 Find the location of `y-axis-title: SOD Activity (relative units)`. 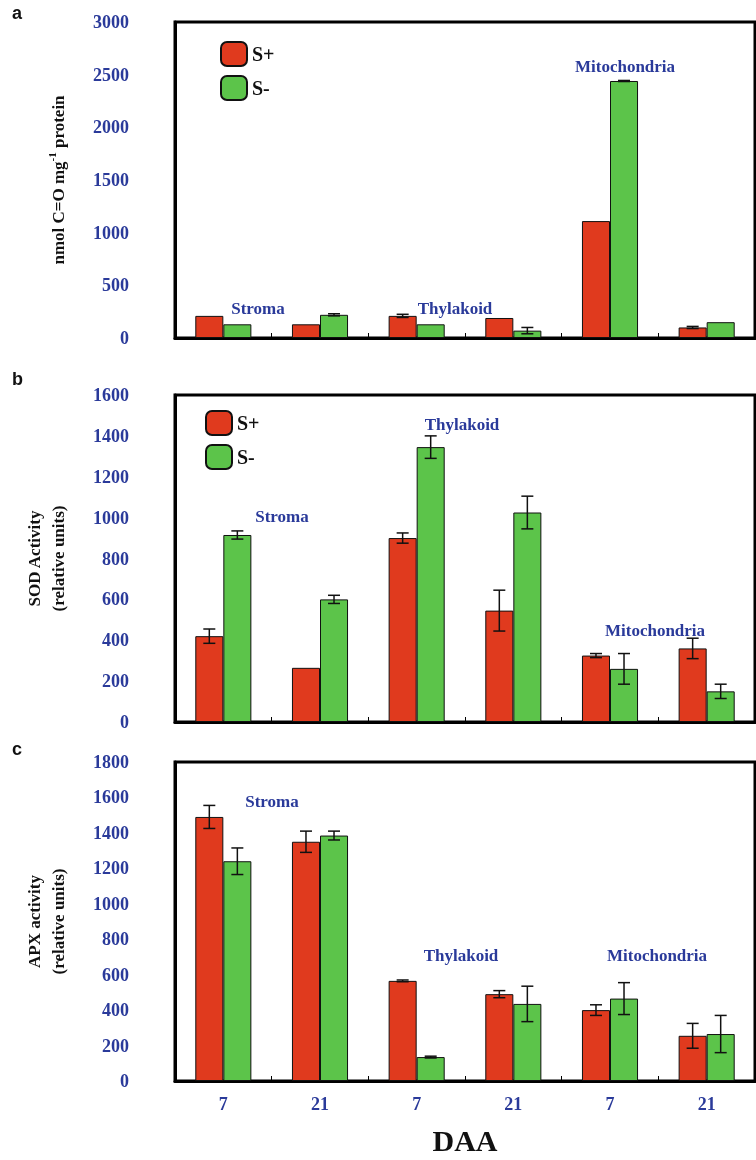

y-axis-title: SOD Activity (relative units) is located at coordinates (46, 558).